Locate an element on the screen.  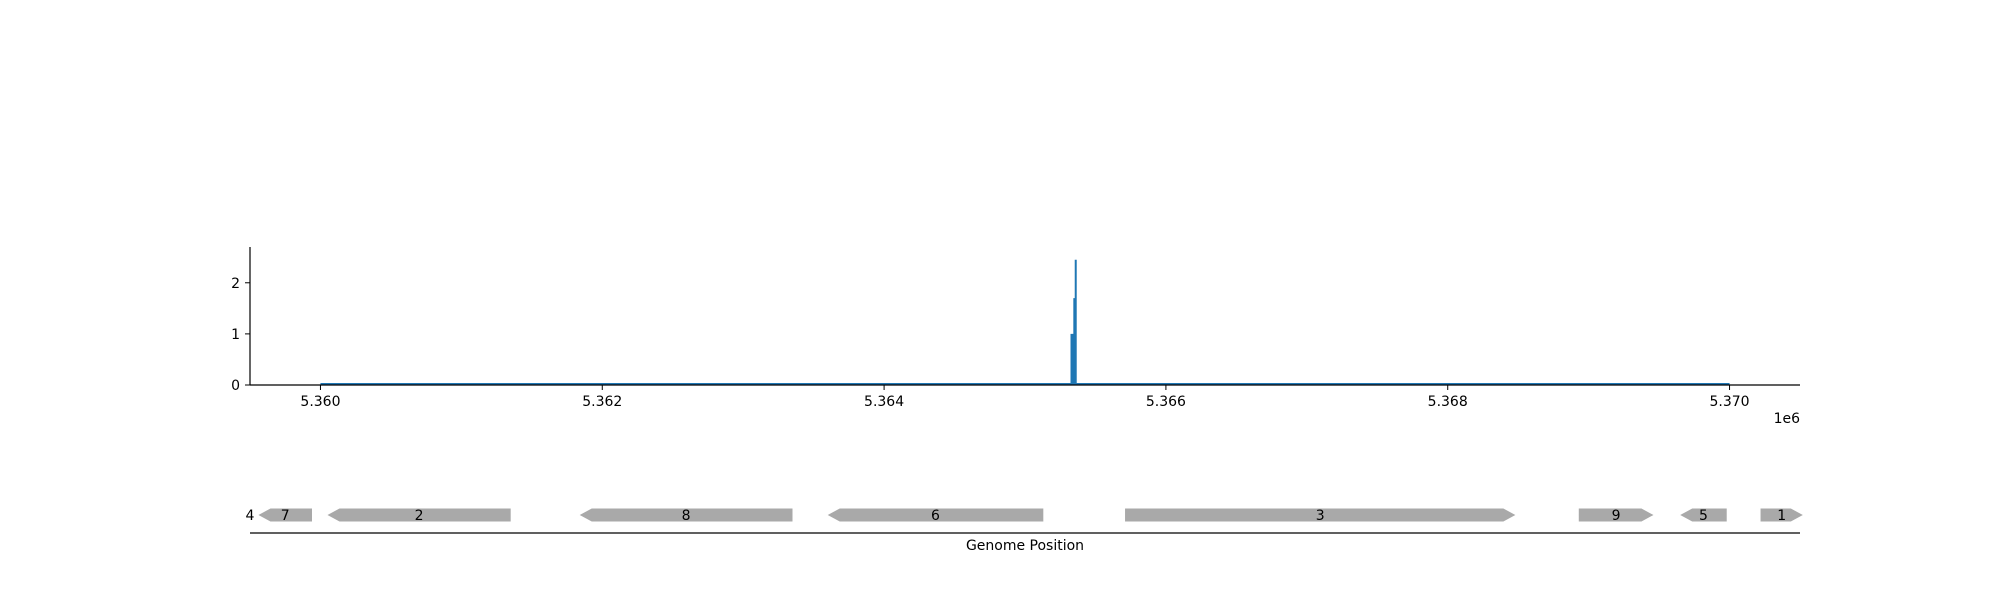
x-tick-label: 5.368 is located at coordinates (1448, 402).